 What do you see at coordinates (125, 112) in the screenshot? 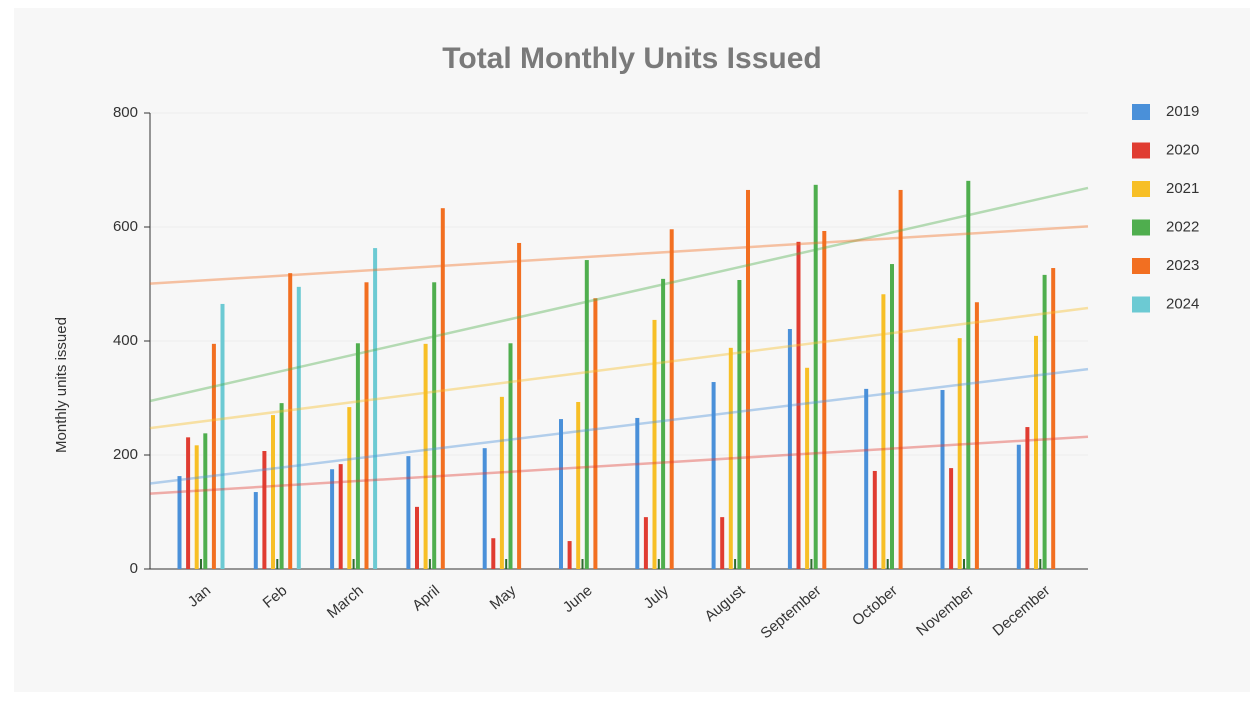
I see `y-tick-label: 800` at bounding box center [125, 112].